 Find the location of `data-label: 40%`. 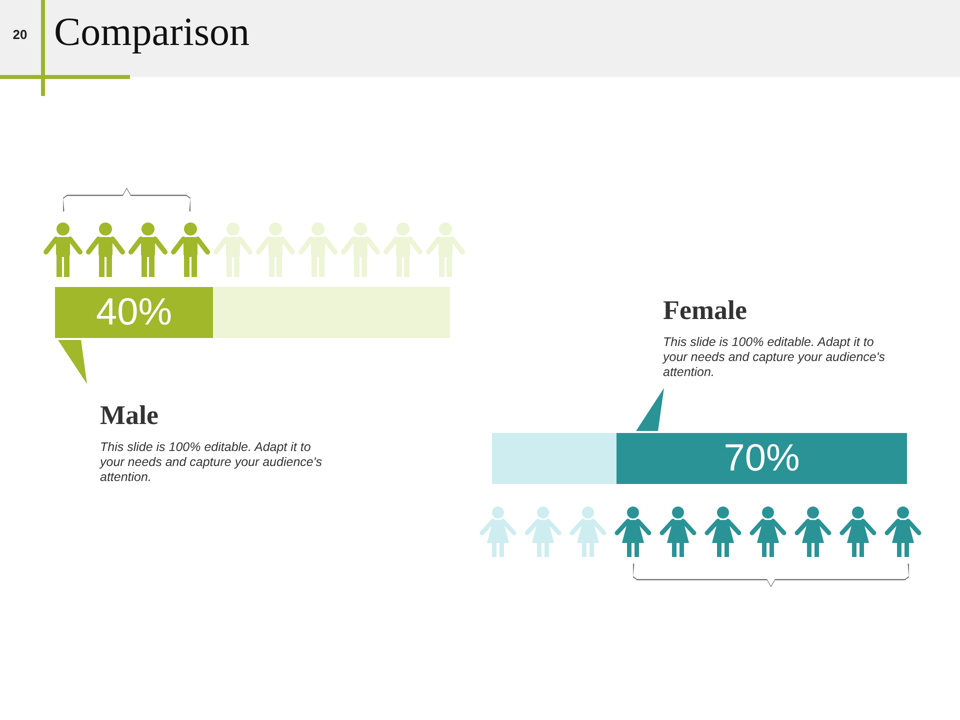

data-label: 40% is located at coordinates (134, 313).